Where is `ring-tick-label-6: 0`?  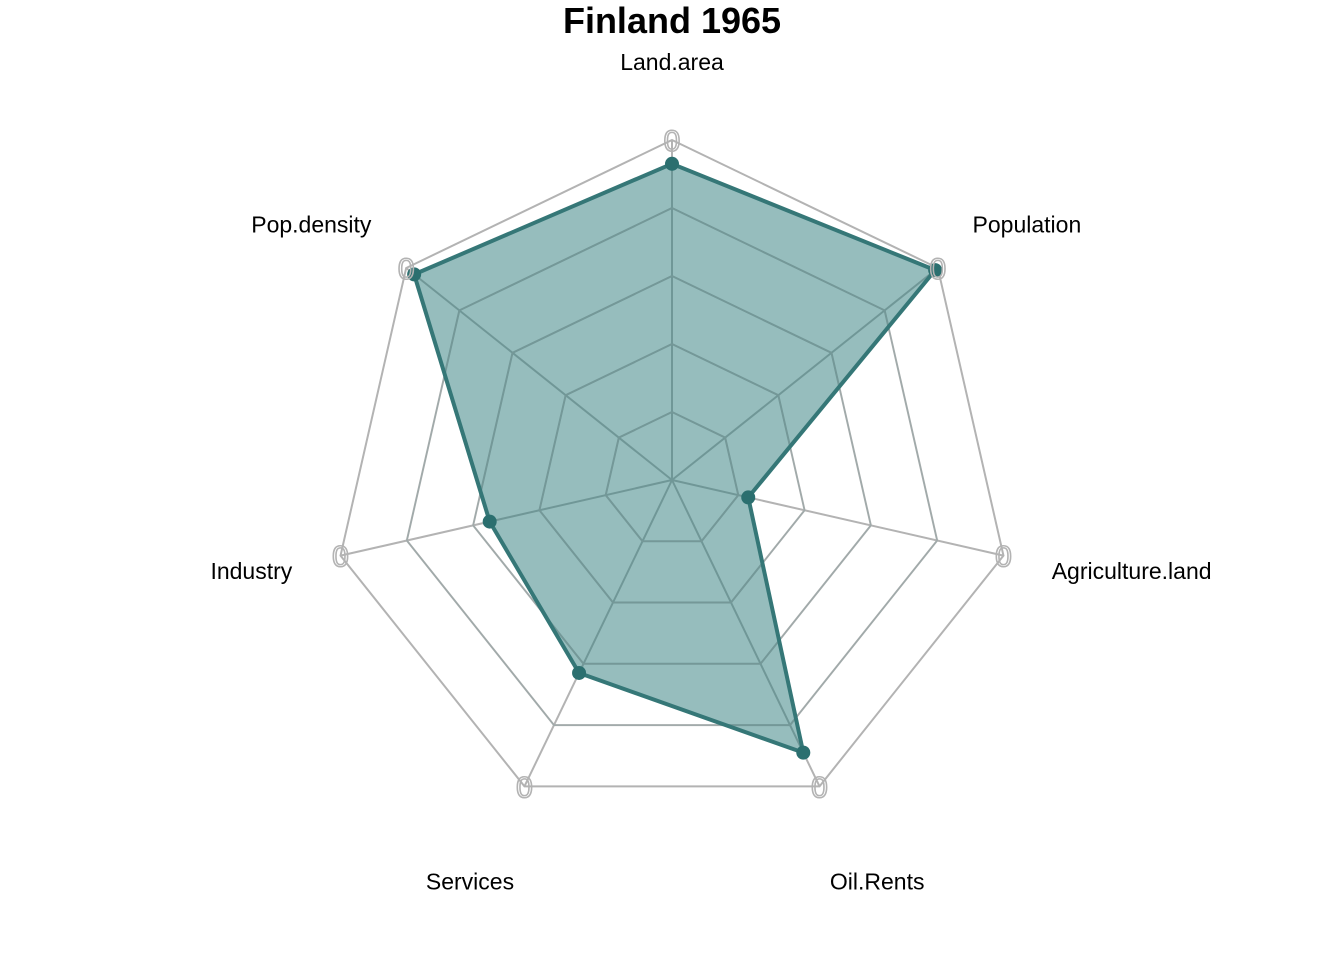 ring-tick-label-6: 0 is located at coordinates (340, 557).